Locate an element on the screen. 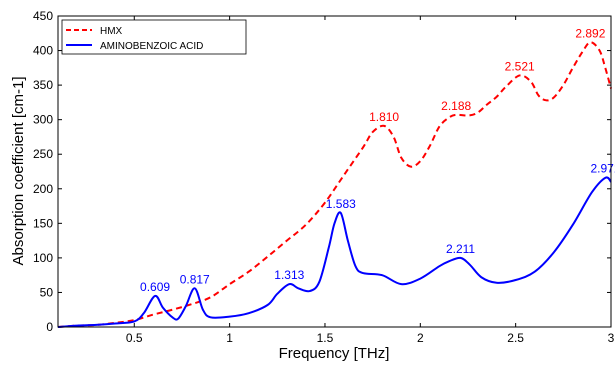  x-tick-label: 0.5 is located at coordinates (134, 338).